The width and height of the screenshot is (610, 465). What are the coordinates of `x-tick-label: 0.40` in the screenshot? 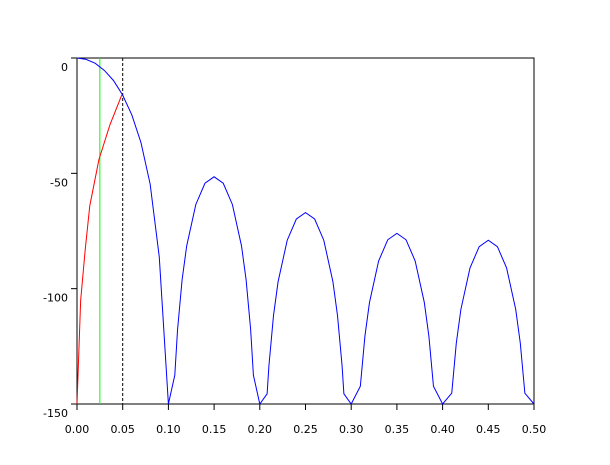 It's located at (442, 429).